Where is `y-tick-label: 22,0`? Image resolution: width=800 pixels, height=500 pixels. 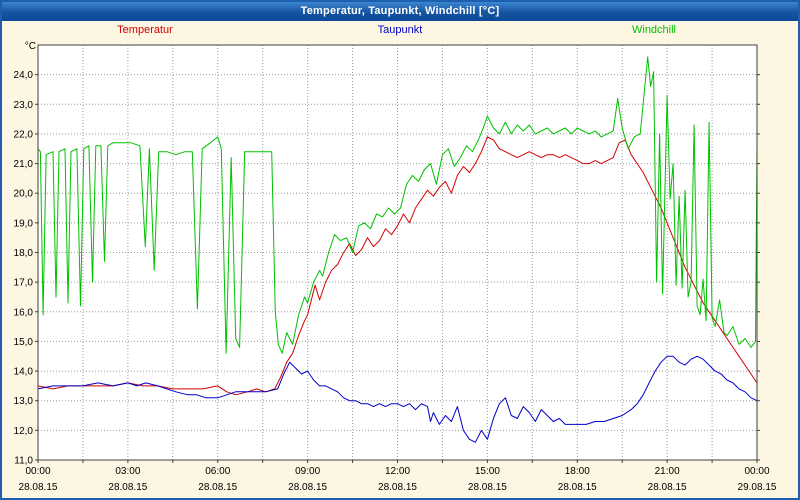 y-tick-label: 22,0 is located at coordinates (24, 134).